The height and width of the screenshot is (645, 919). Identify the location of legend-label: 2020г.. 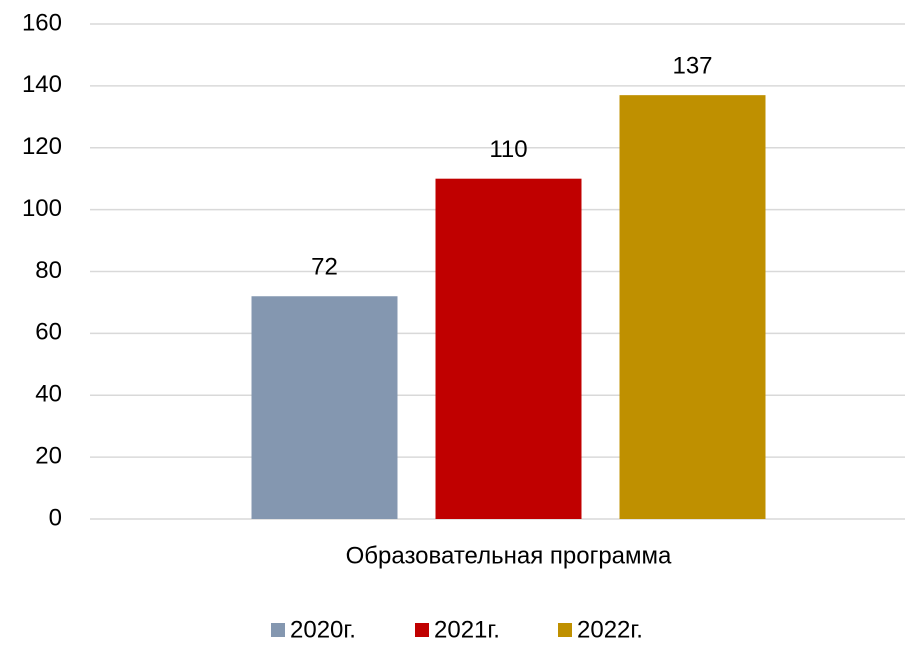
(323, 629).